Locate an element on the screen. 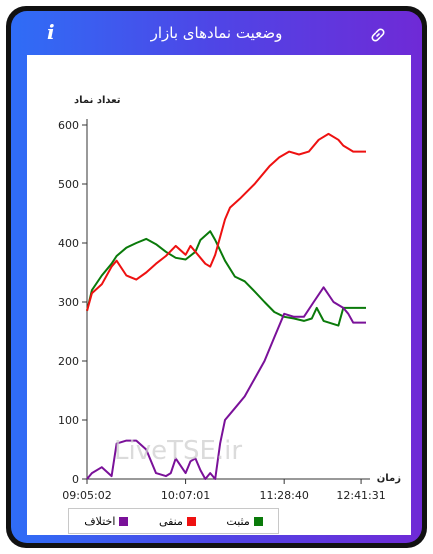  y-tick-label: 200 is located at coordinates (68, 361).